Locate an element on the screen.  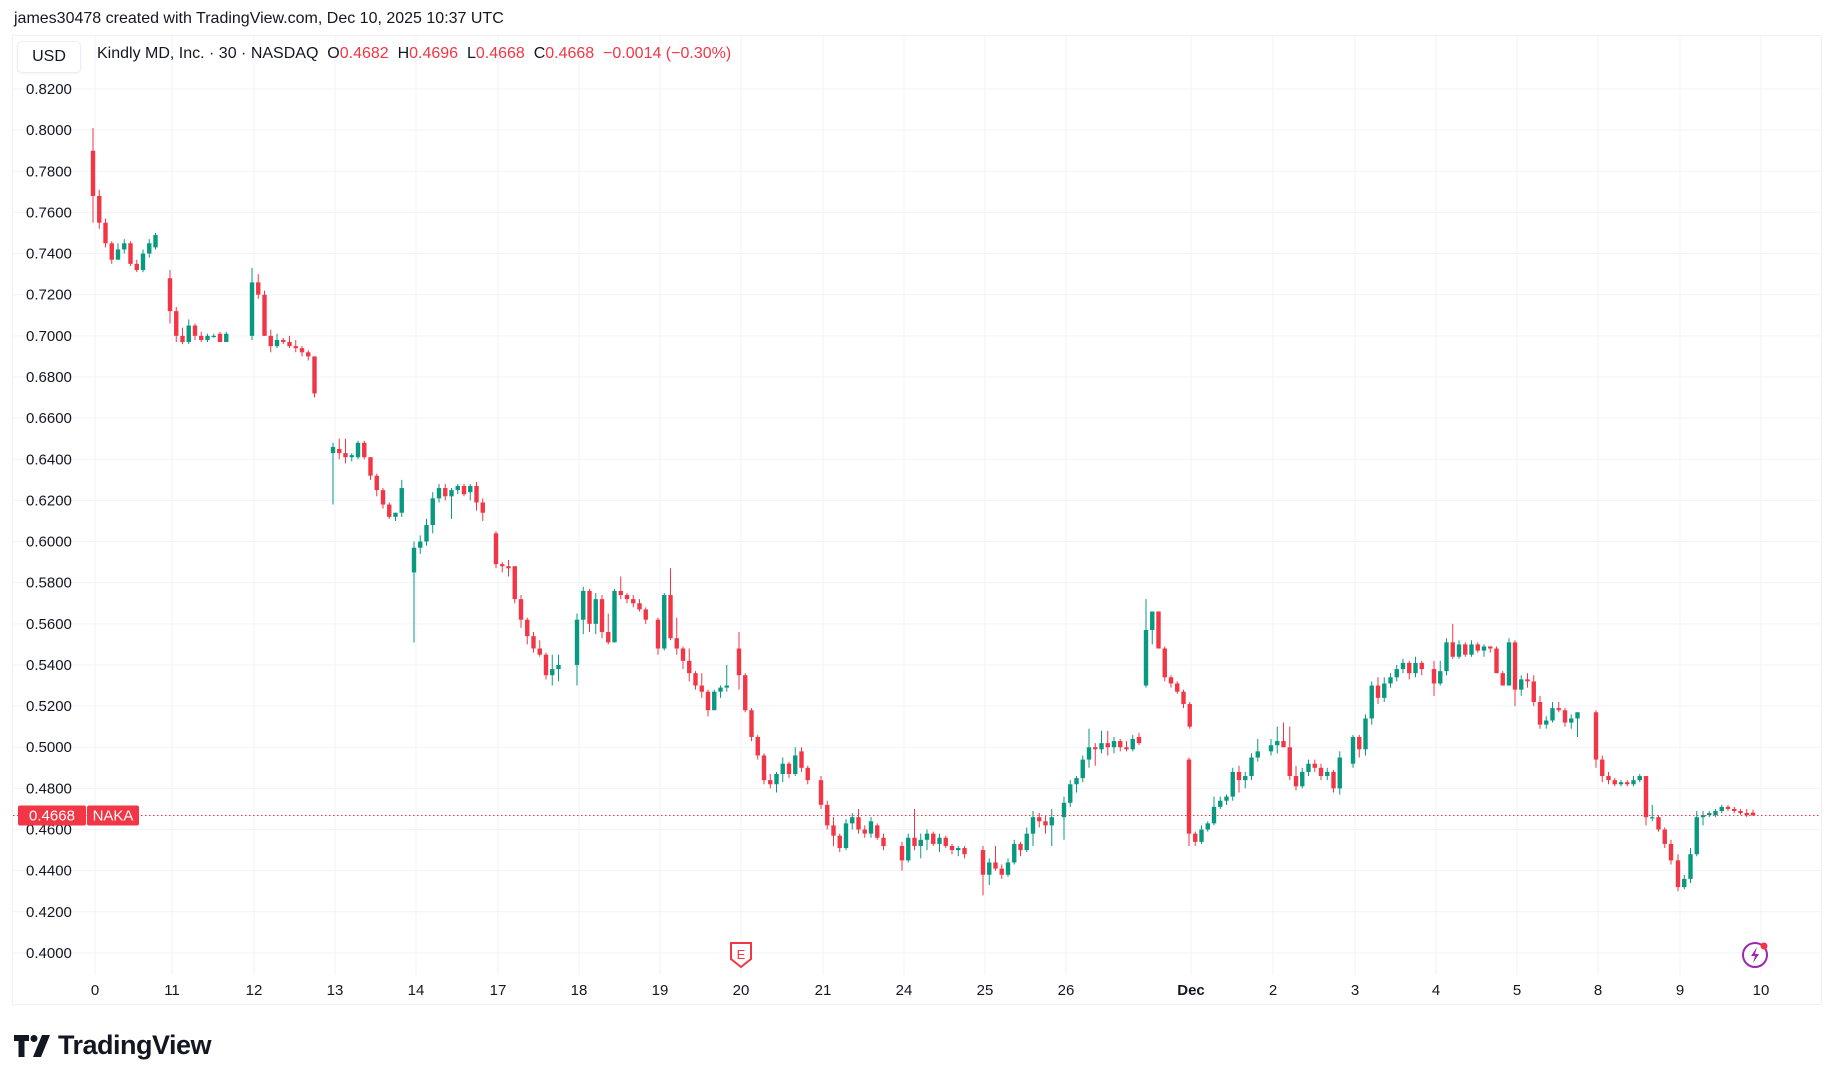
currency-button: USD is located at coordinates (49, 57).